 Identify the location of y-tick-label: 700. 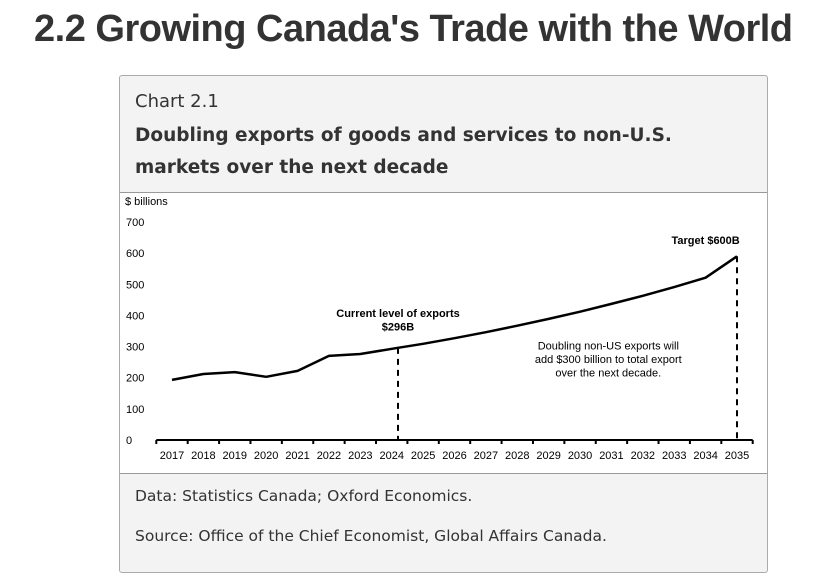
(135, 223).